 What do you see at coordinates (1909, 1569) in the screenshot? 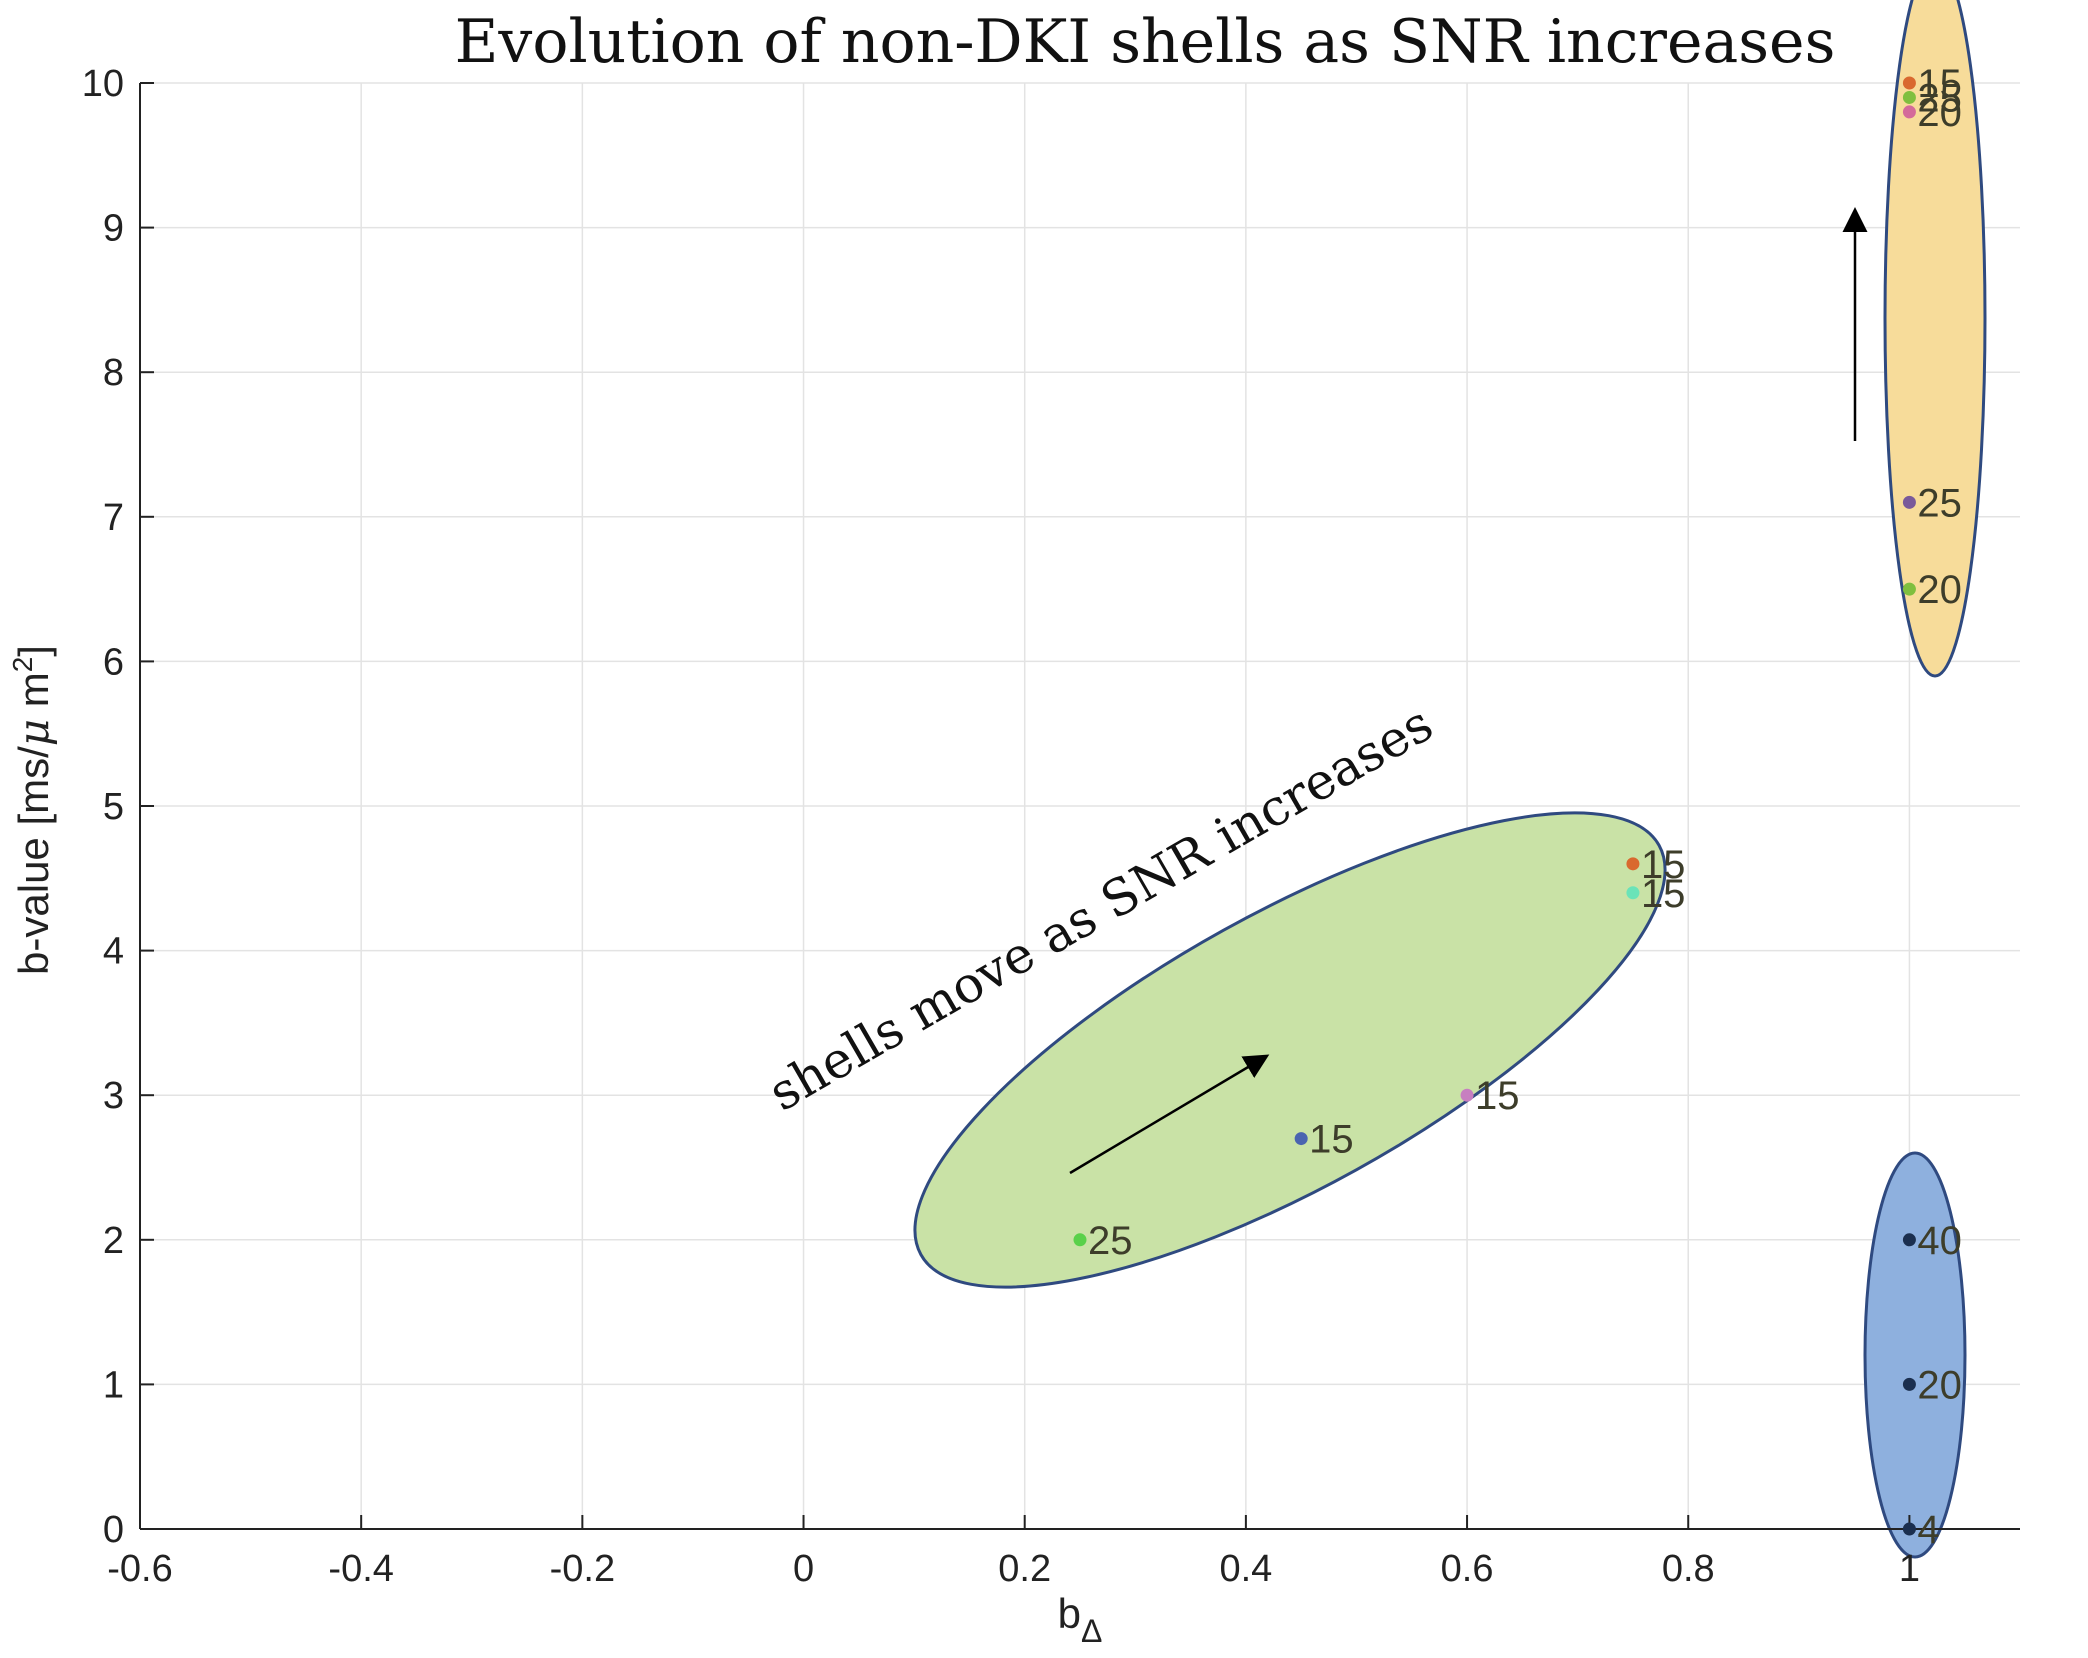
I see `x-tick-label: 1` at bounding box center [1909, 1569].